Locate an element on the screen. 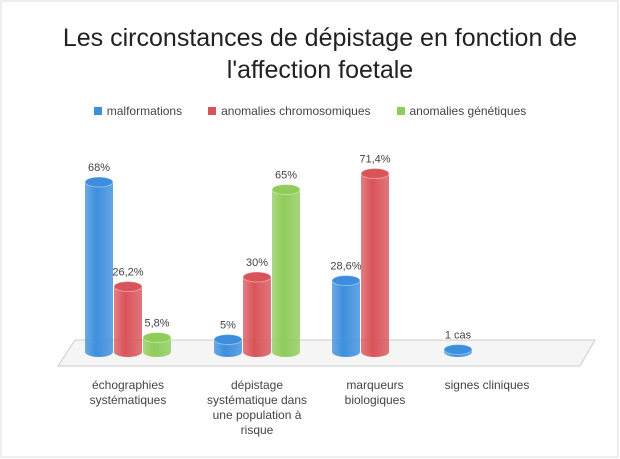  data-label: 5,8% is located at coordinates (156, 324).